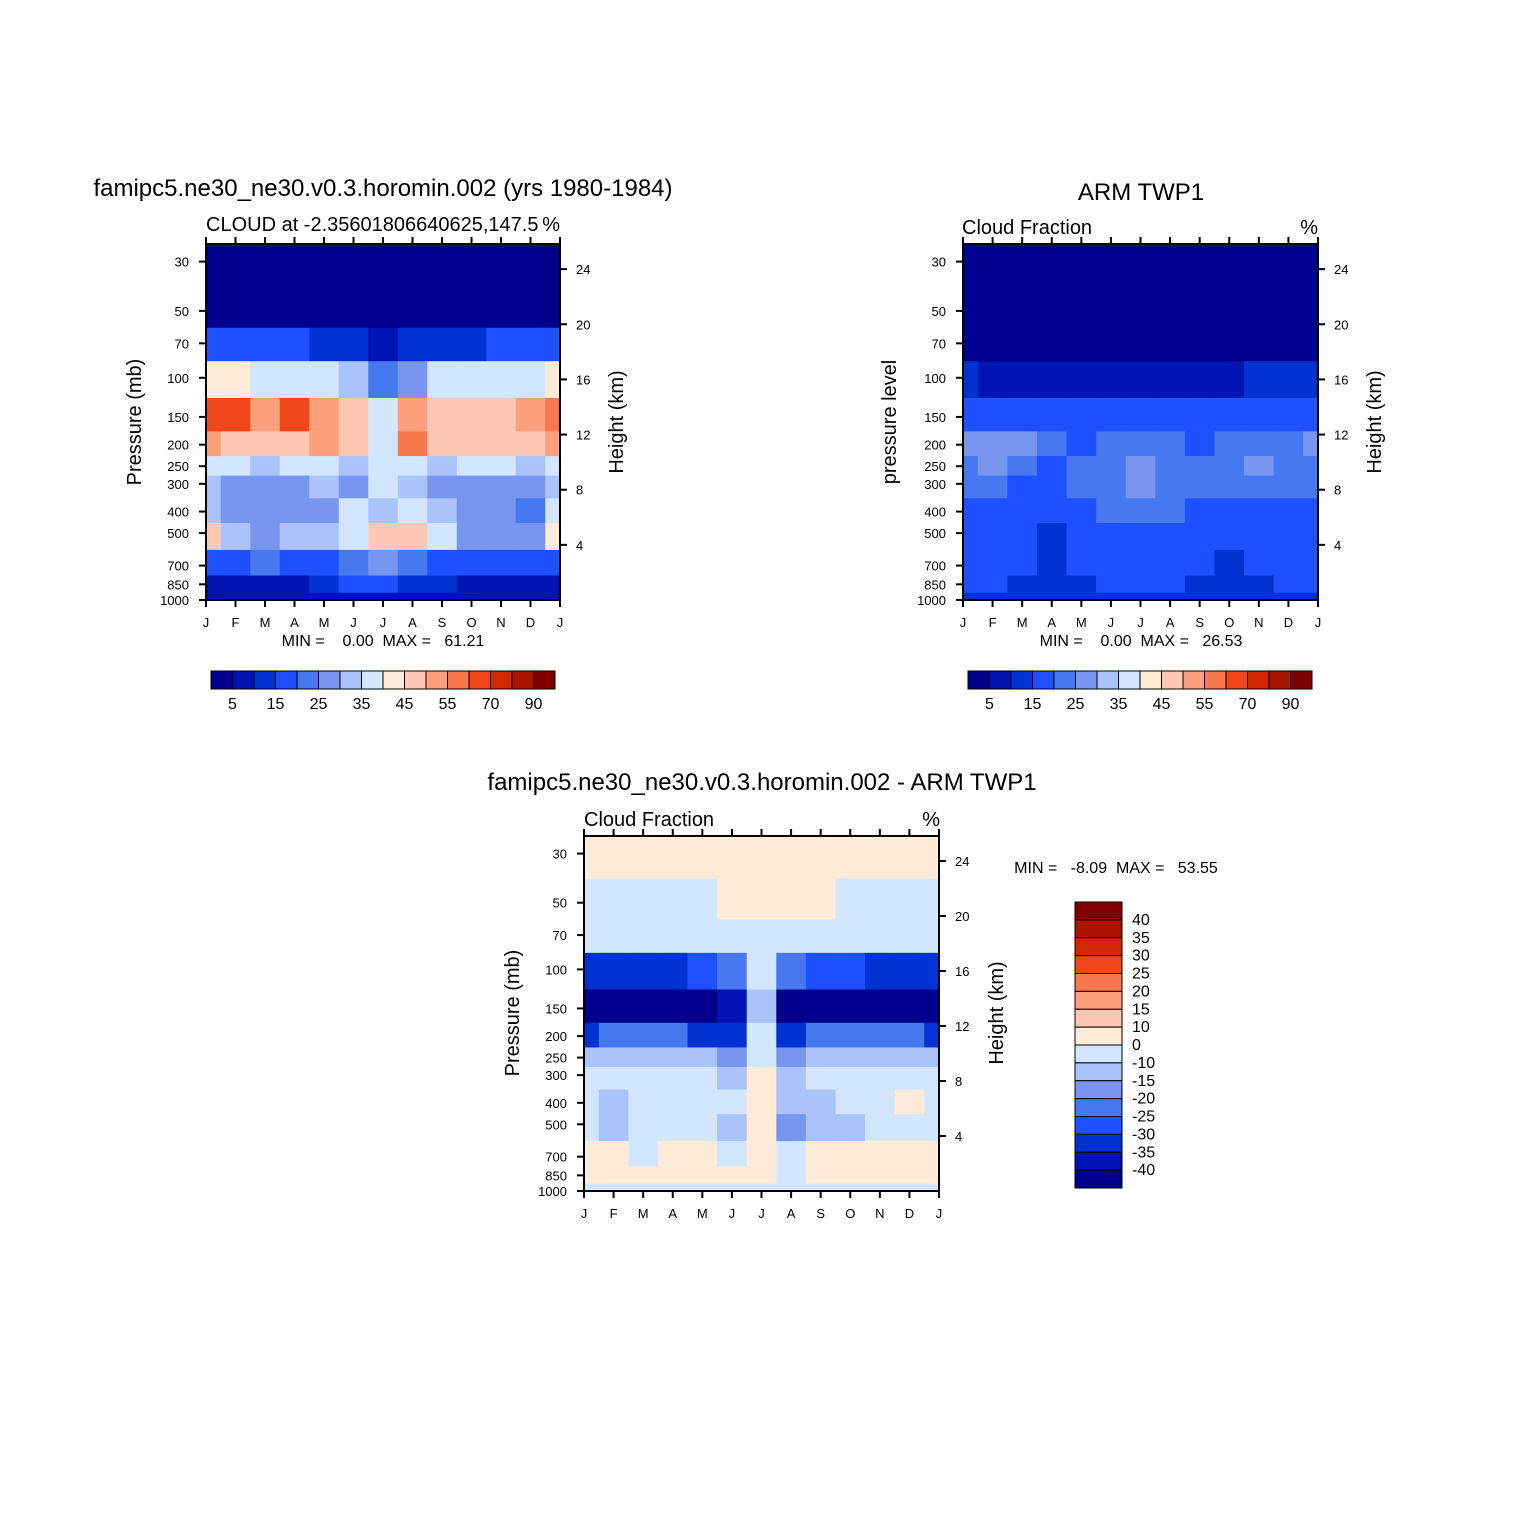 Image resolution: width=1524 pixels, height=1524 pixels. Describe the element at coordinates (556, 1124) in the screenshot. I see `y-tick-label: 500` at that location.